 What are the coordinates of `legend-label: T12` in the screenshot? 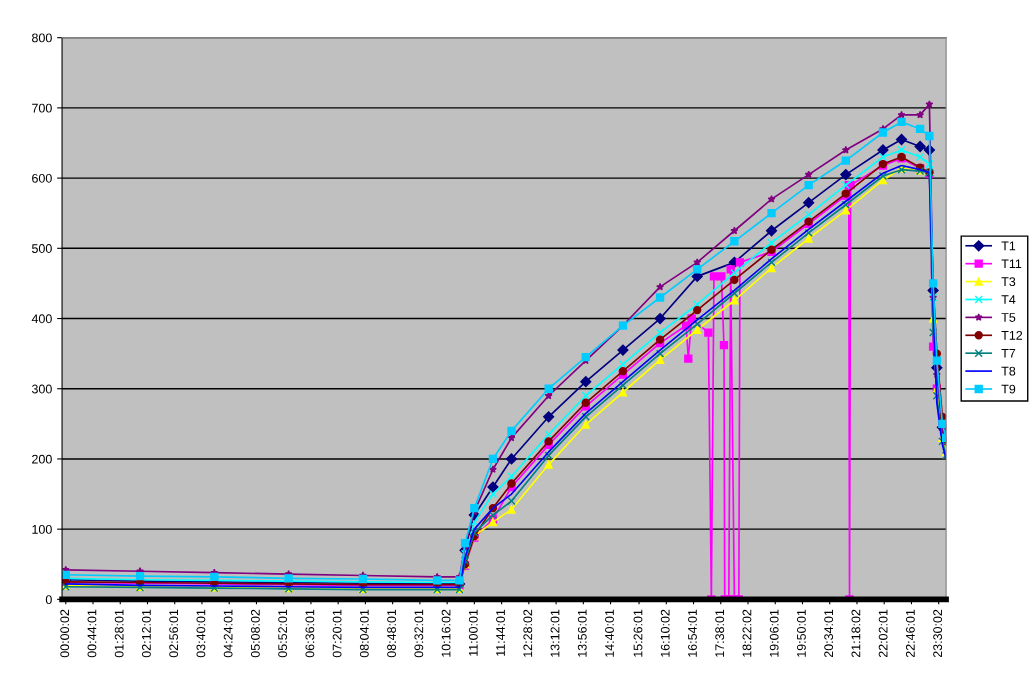 It's located at (1012, 335).